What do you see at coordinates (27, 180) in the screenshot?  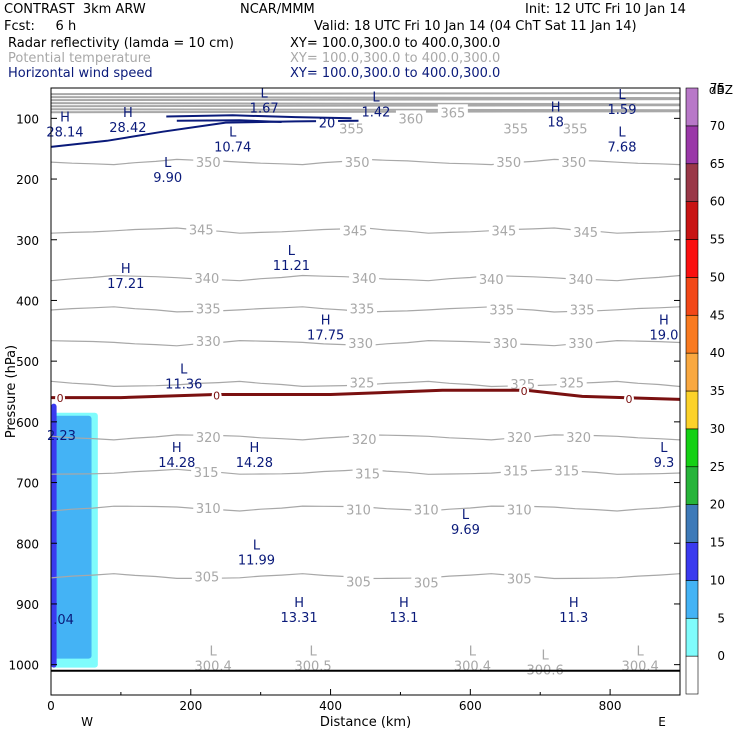 I see `y-tick-label: 200` at bounding box center [27, 180].